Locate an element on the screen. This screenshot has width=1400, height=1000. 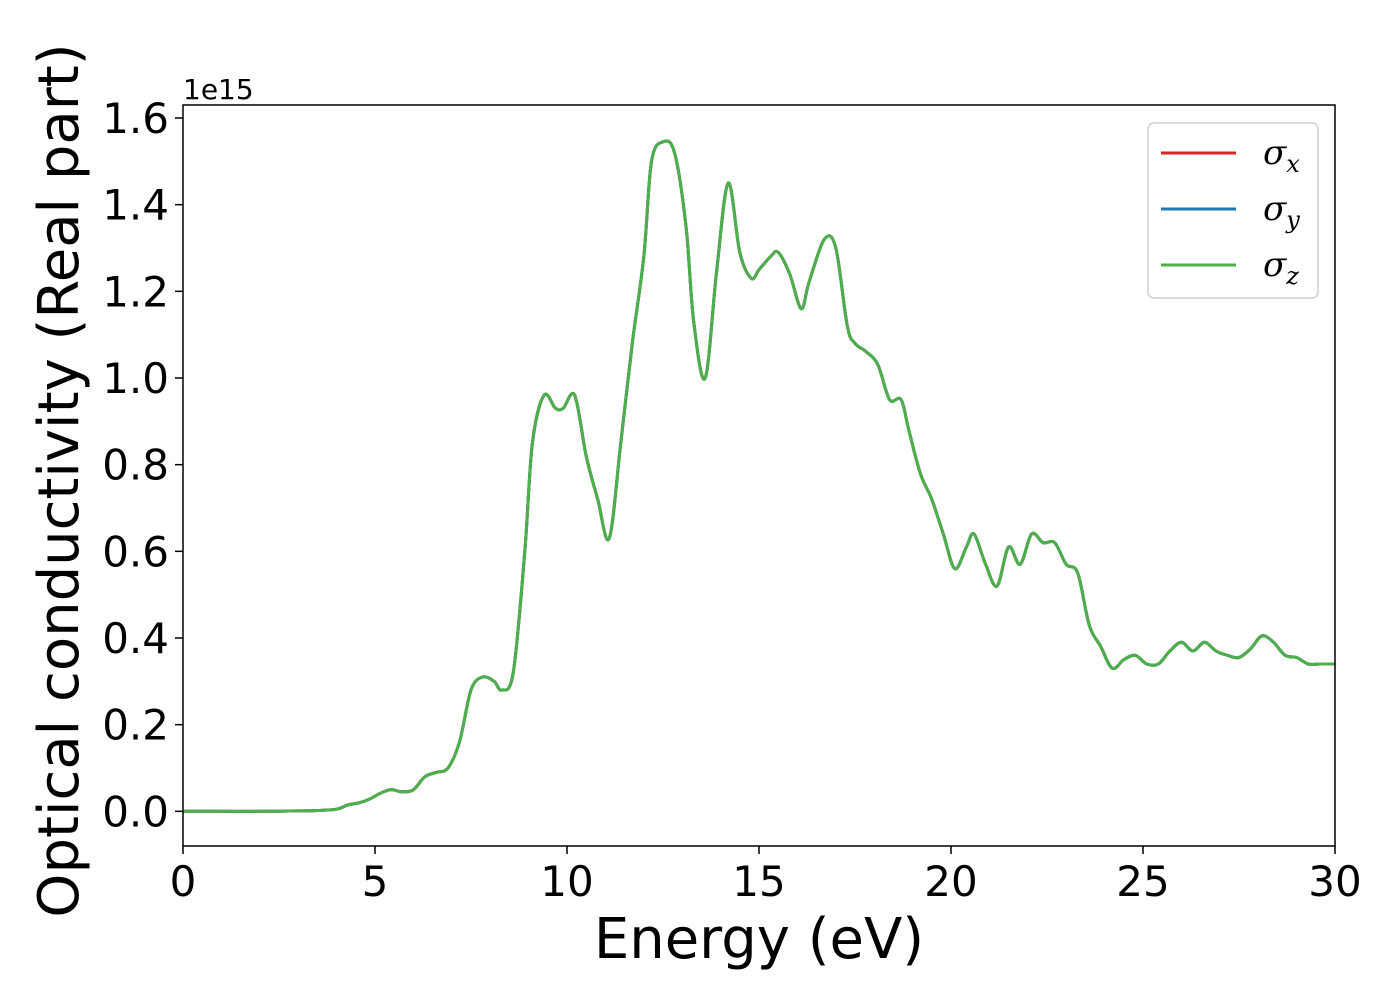
x-tick-label: 5 is located at coordinates (375, 881).